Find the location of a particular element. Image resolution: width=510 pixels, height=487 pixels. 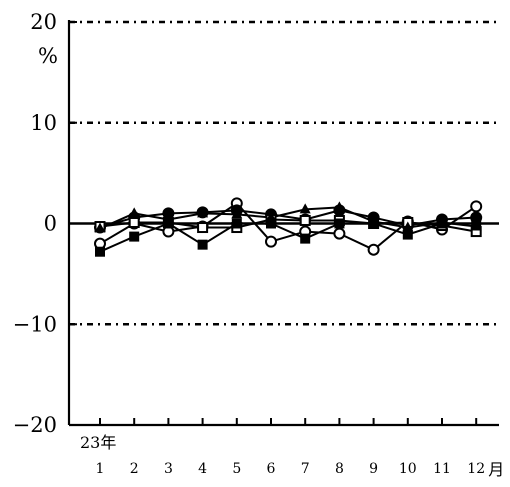

series-lines is located at coordinates (288, 227).